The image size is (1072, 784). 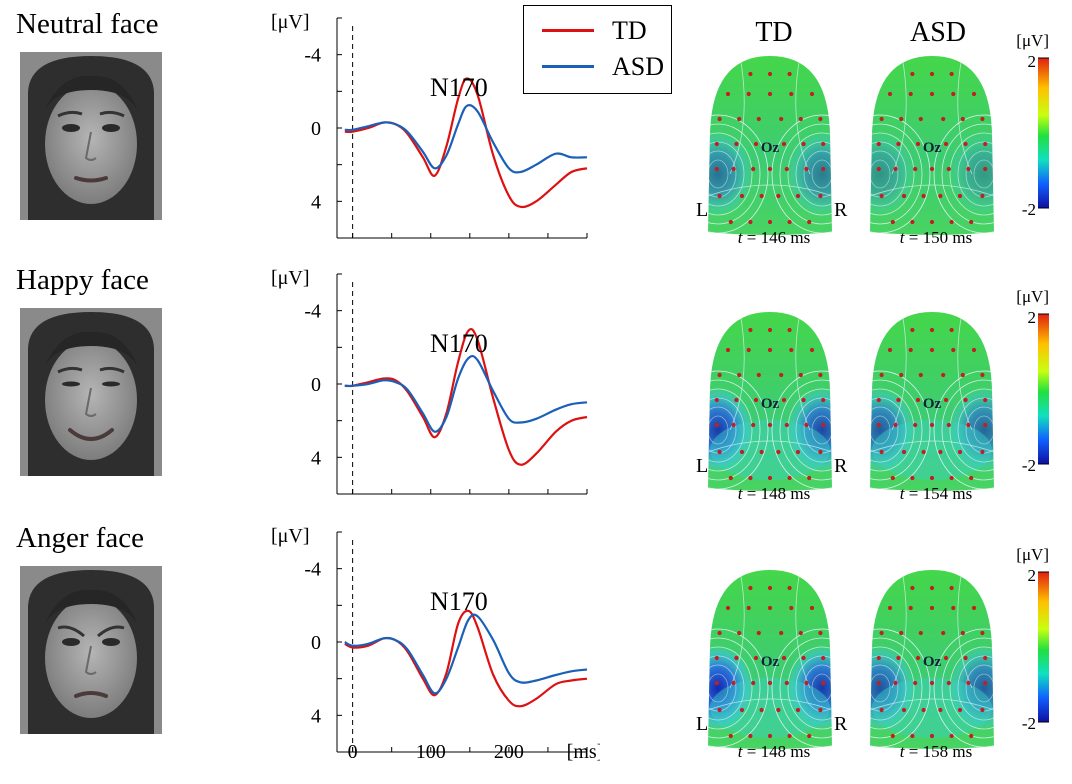 I want to click on colorbar-min-label: -2, so click(x=1029, y=465).